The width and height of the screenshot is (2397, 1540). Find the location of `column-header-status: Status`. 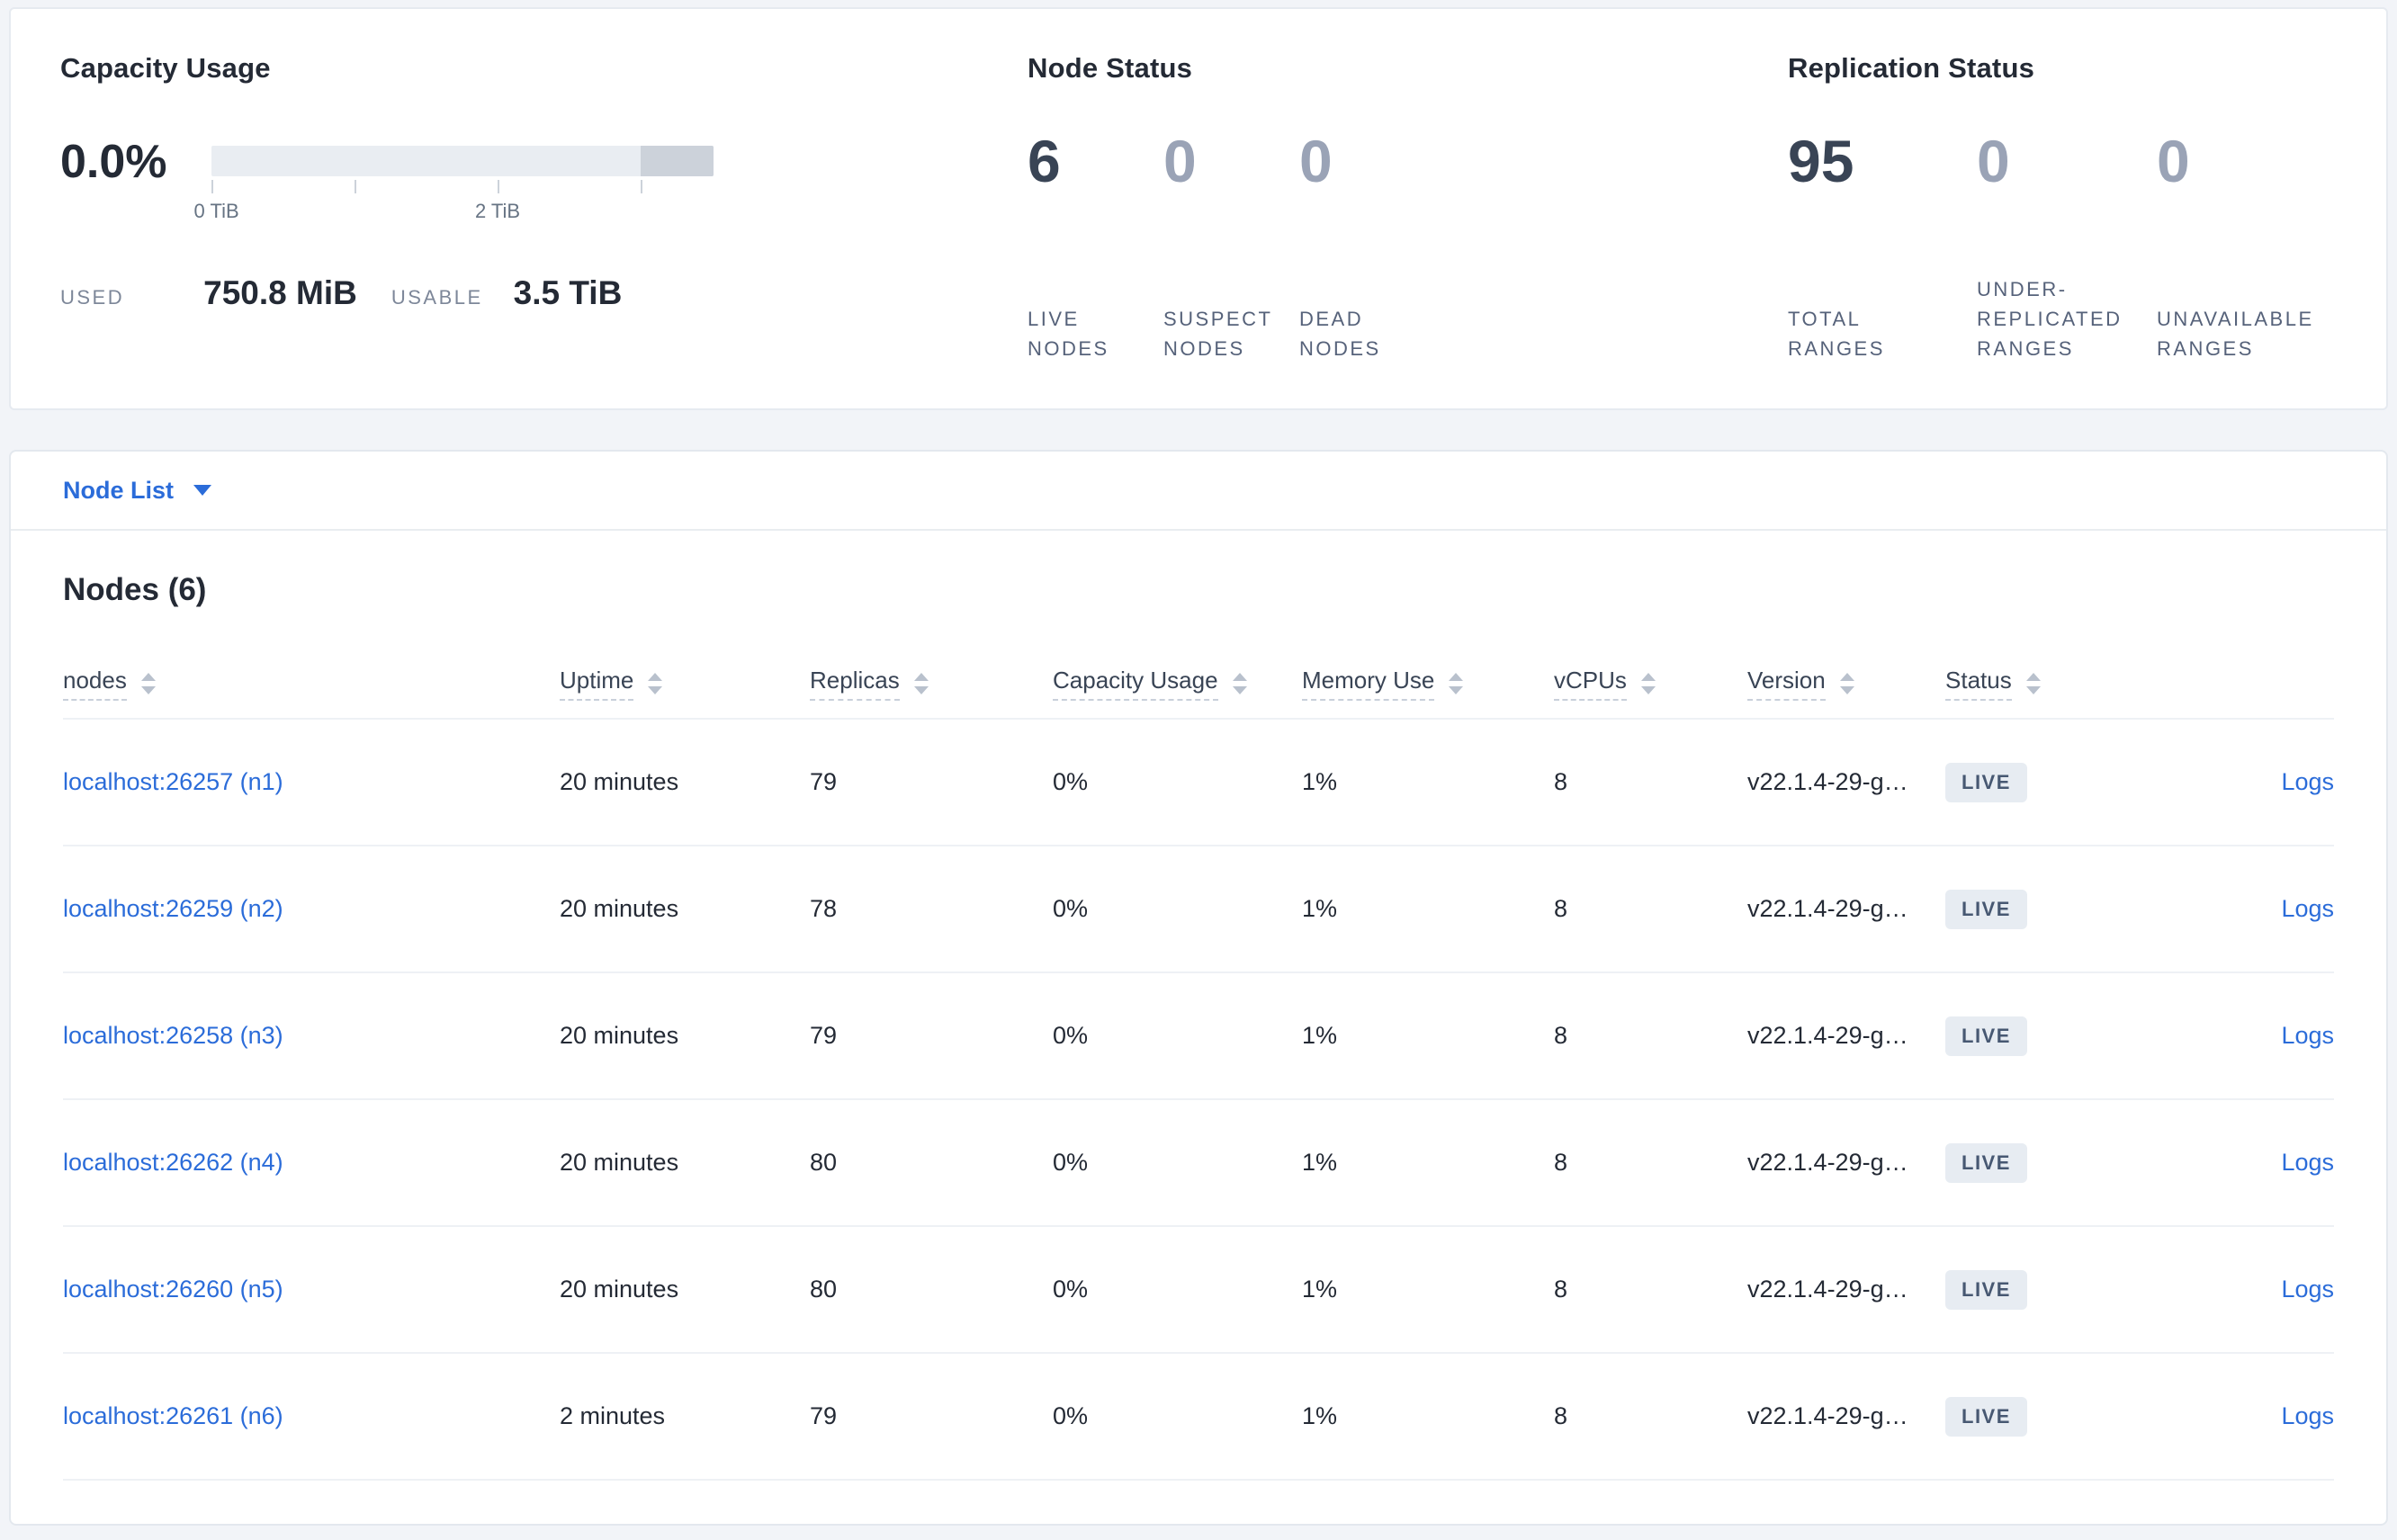

column-header-status: Status is located at coordinates (2053, 684).